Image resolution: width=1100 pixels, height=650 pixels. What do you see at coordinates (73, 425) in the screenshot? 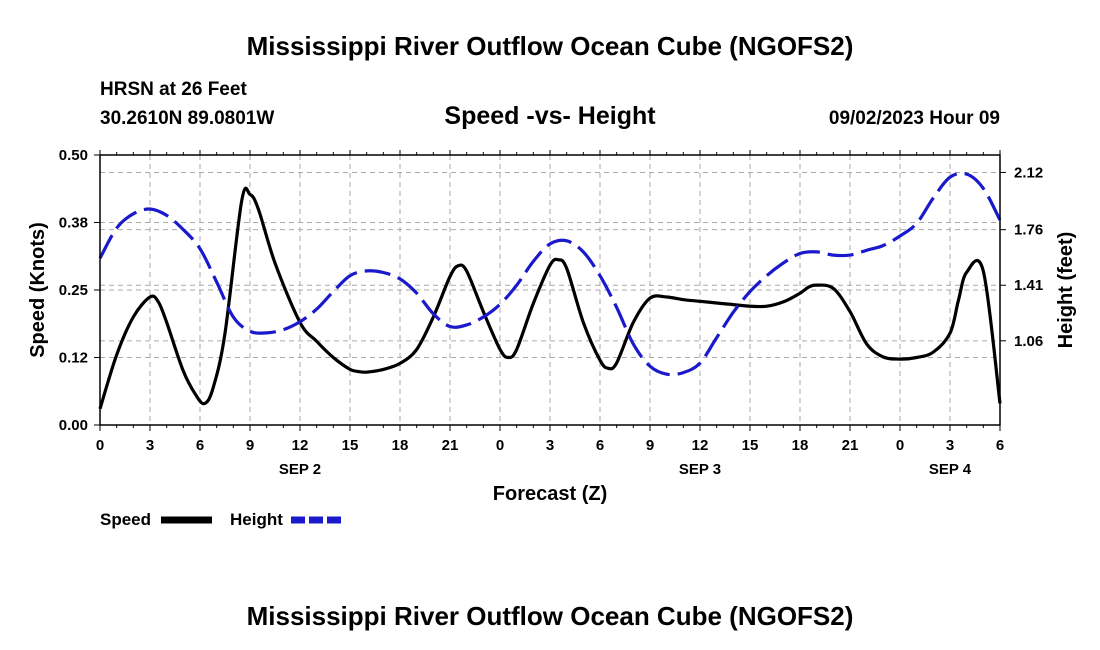
I see `y-tick-label: 0.00` at bounding box center [73, 425].